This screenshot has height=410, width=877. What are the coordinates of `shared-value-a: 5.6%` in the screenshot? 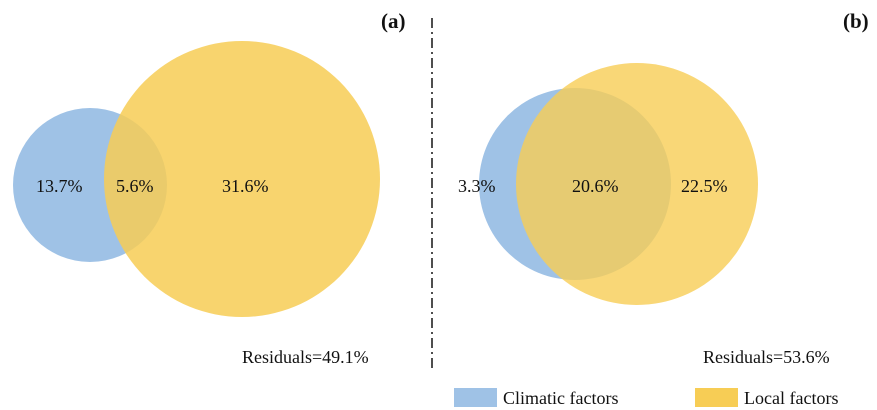 It's located at (135, 186).